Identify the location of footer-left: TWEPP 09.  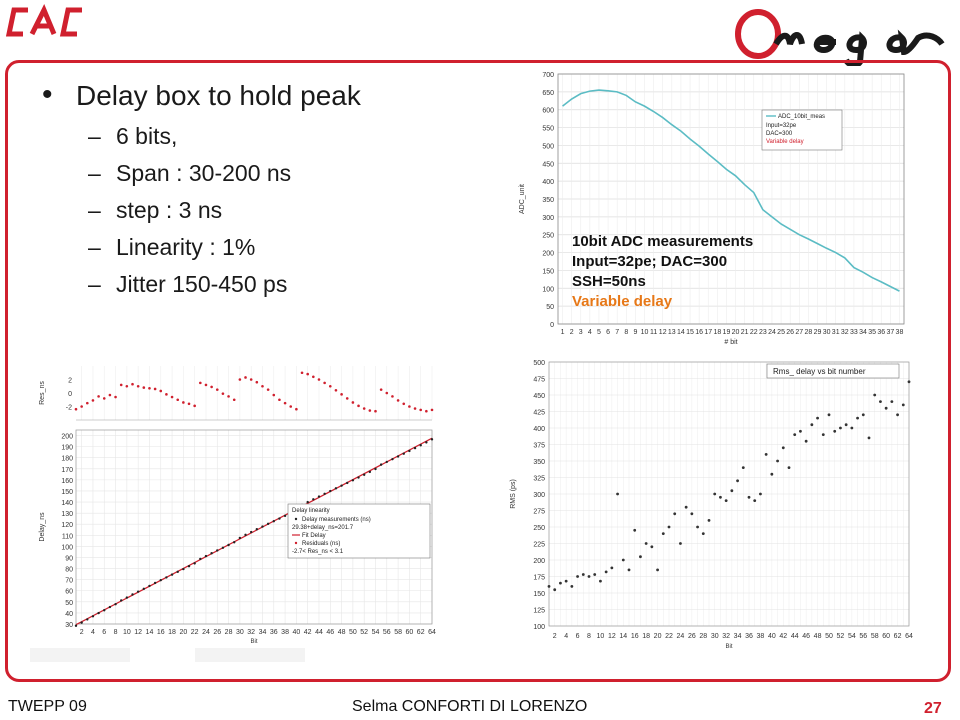
(47, 706).